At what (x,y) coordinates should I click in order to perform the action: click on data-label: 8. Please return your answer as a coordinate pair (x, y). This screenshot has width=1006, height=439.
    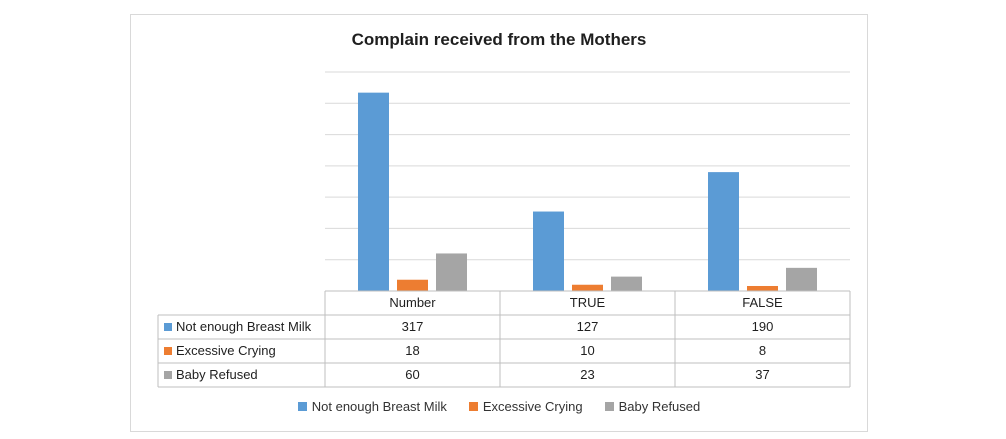
    Looking at the image, I should click on (762, 350).